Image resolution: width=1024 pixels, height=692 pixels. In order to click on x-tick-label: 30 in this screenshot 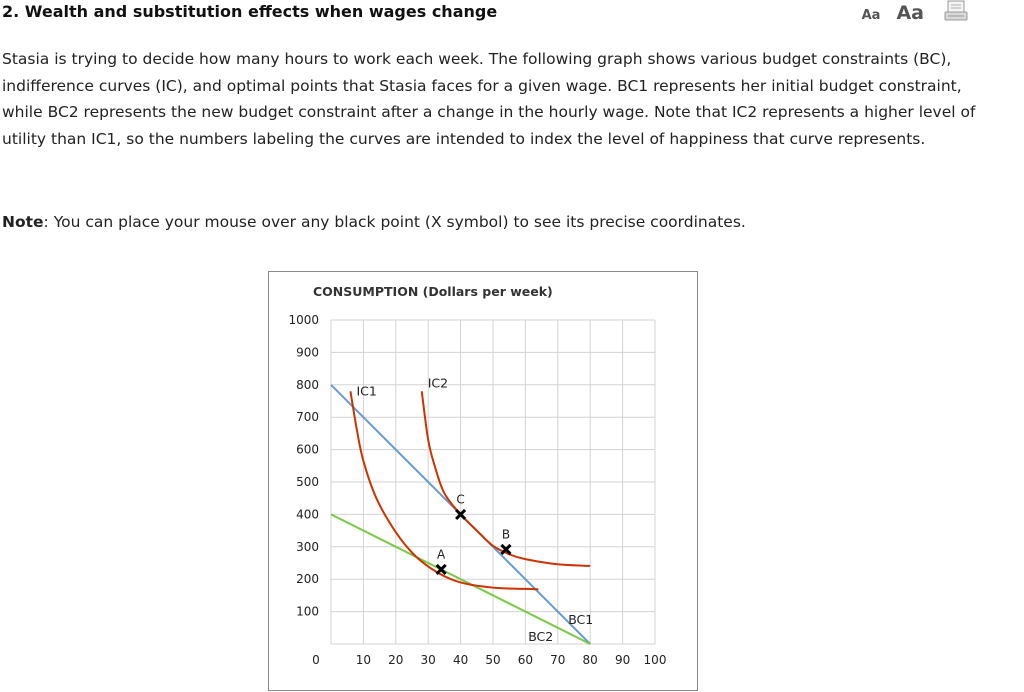, I will do `click(428, 660)`.